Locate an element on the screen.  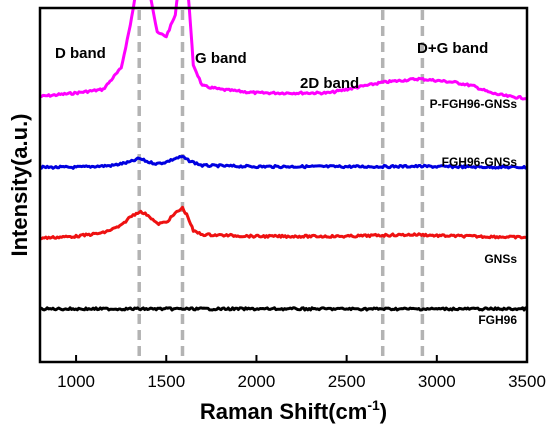
x-tick-group: 1000 1500 2000 2500 3000 3500 is located at coordinates (301, 373).